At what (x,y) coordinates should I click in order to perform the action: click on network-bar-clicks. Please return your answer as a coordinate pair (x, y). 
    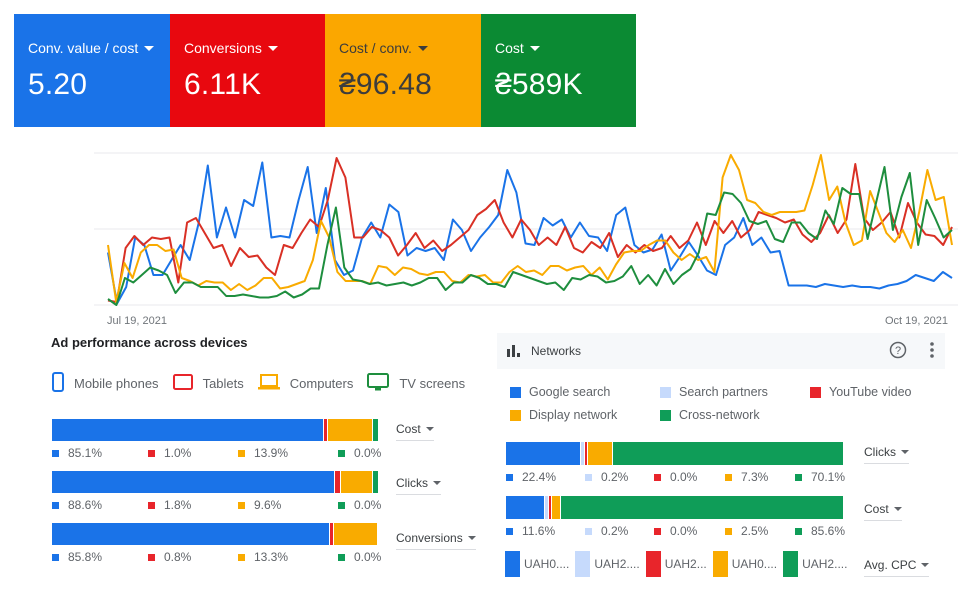
    Looking at the image, I should click on (674, 453).